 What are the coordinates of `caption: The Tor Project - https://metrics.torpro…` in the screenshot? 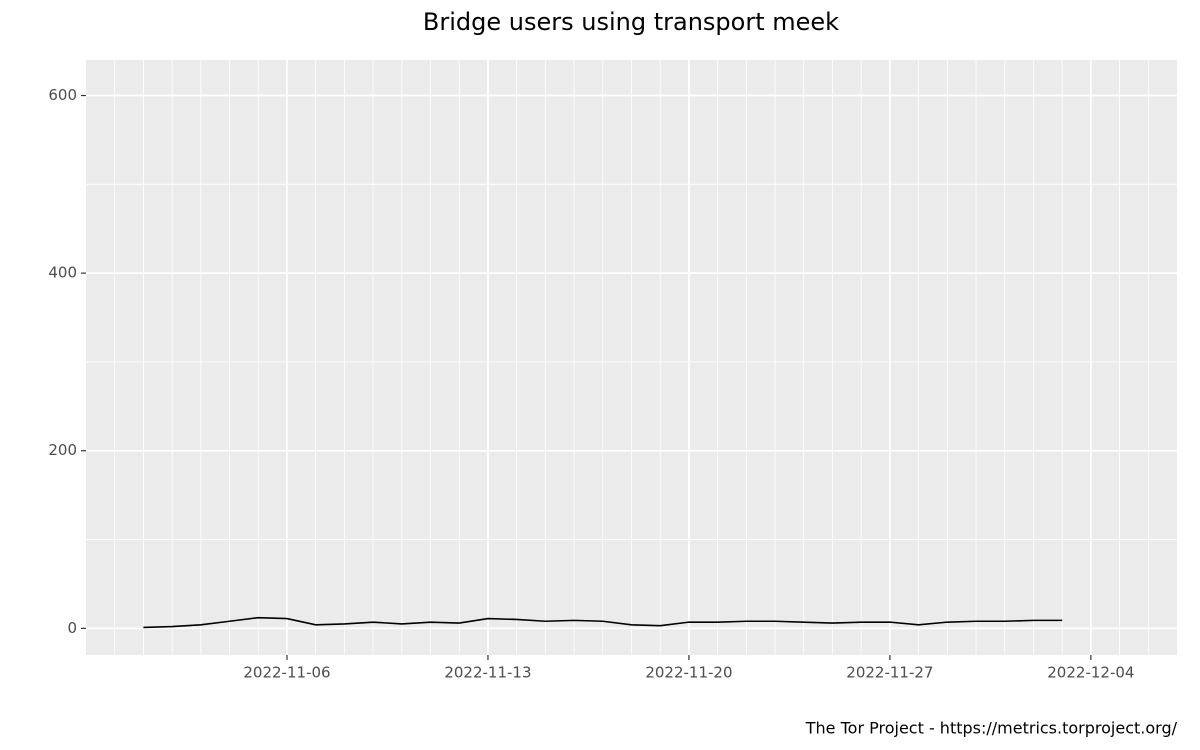 It's located at (991, 728).